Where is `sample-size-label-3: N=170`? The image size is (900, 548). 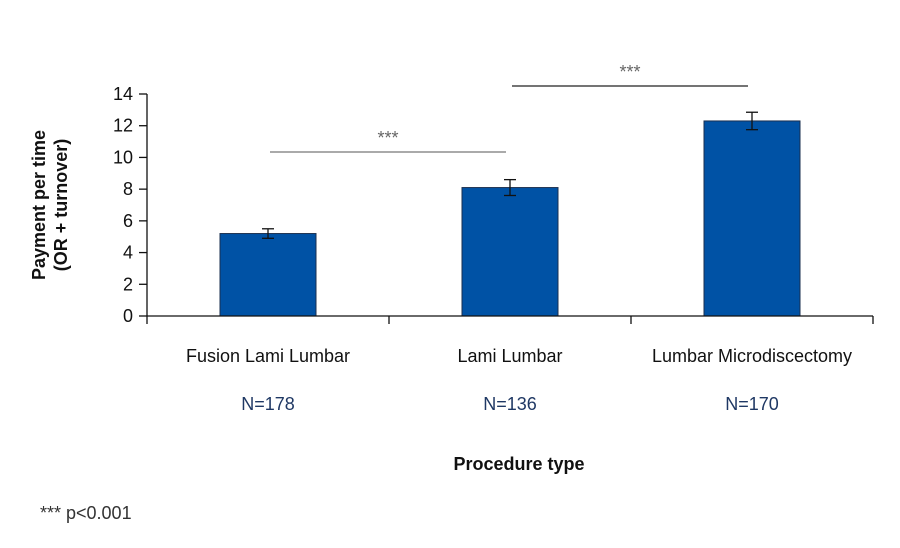
sample-size-label-3: N=170 is located at coordinates (752, 404).